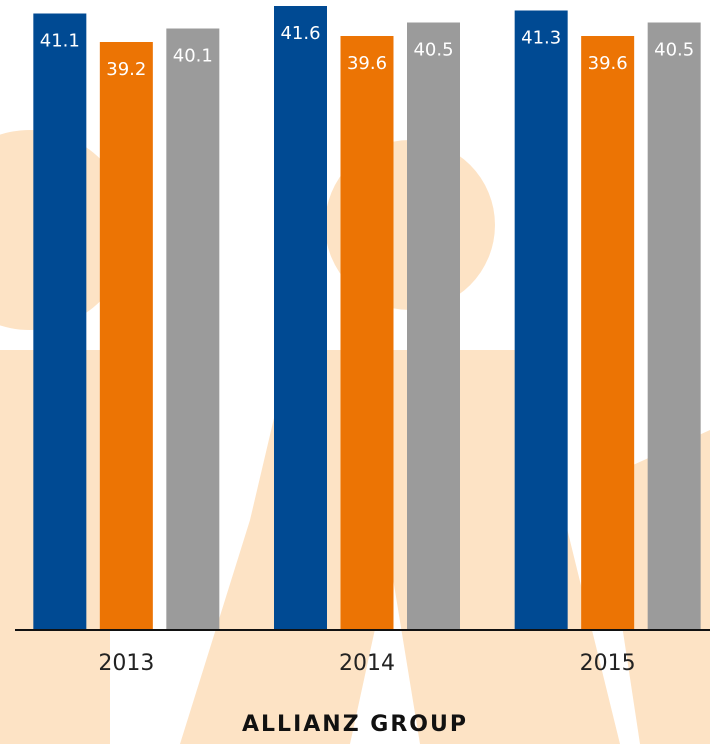 This screenshot has height=744, width=710. I want to click on chart-title: ALLIANZ GROUP, so click(355, 724).